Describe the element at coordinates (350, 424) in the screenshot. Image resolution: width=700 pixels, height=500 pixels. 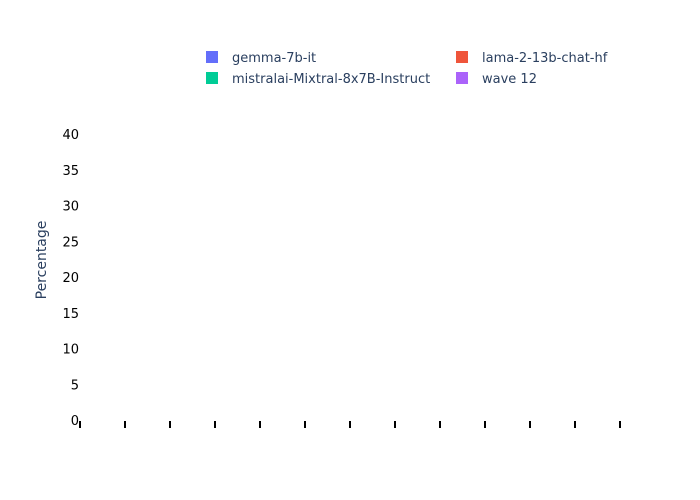
I see `x-axis` at that location.